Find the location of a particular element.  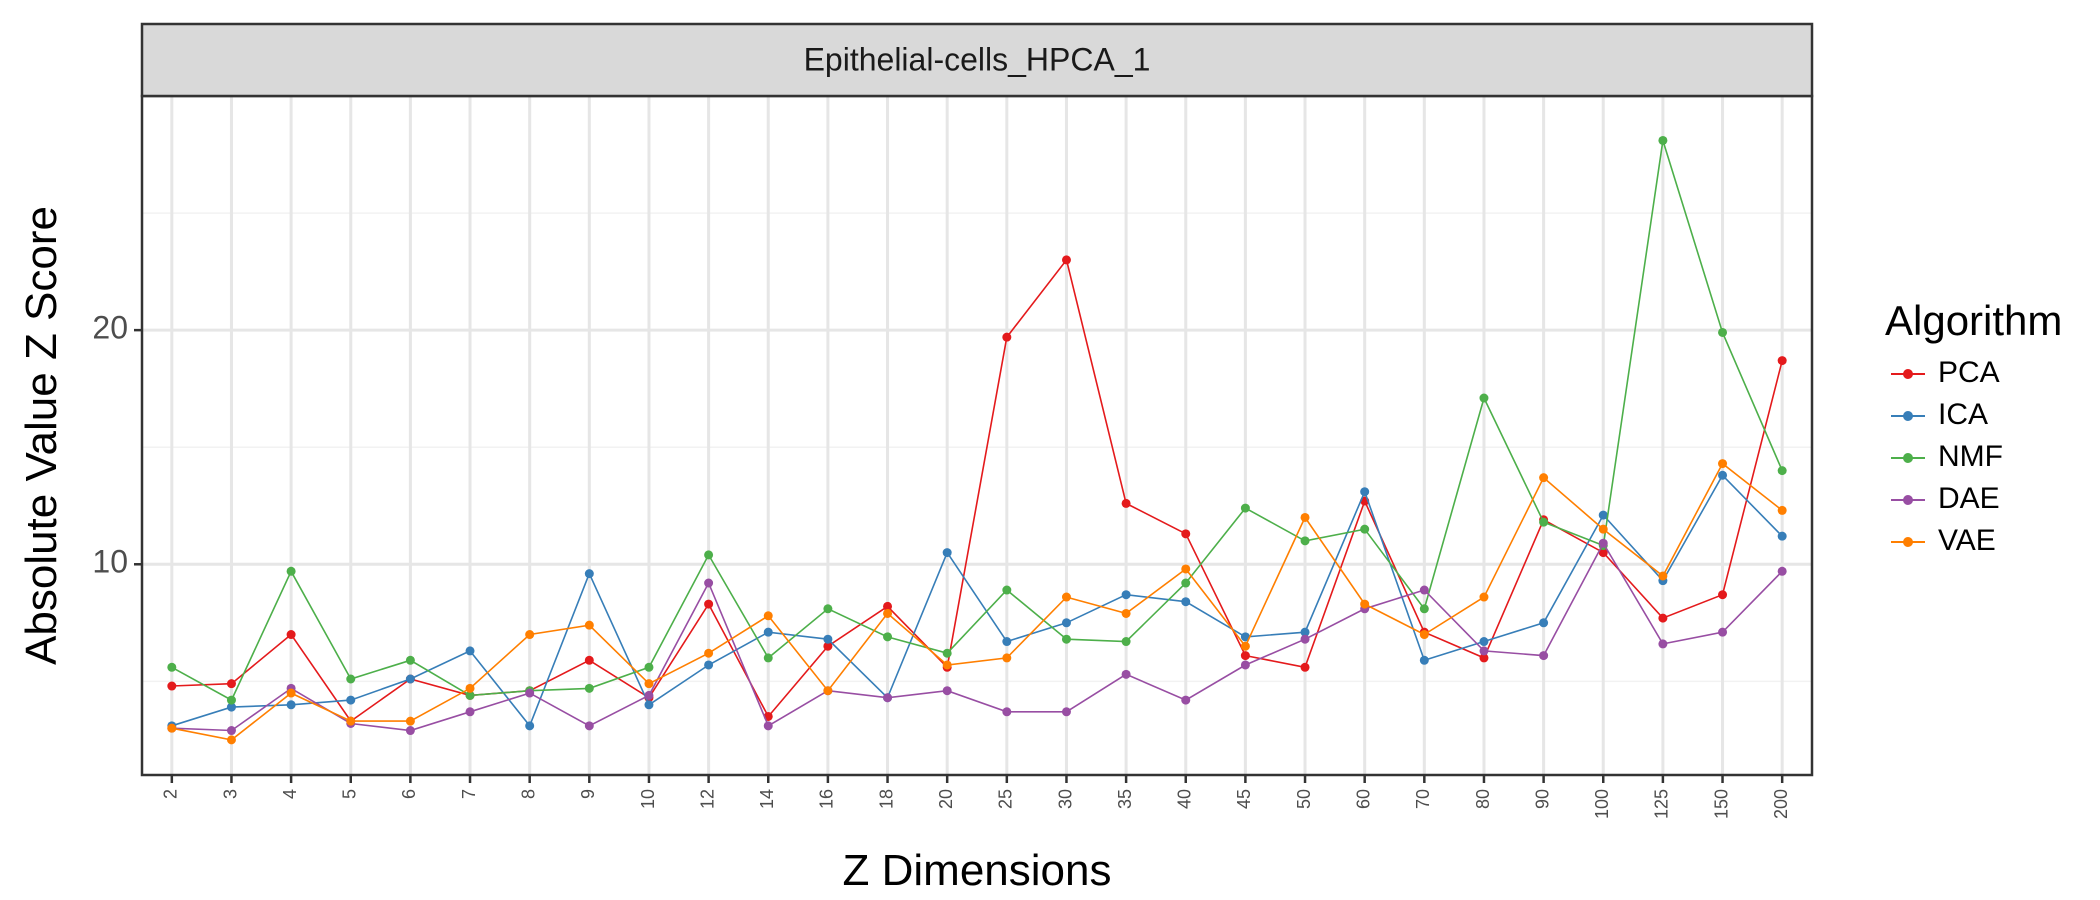

legend-label-pca: PCA is located at coordinates (1969, 372).